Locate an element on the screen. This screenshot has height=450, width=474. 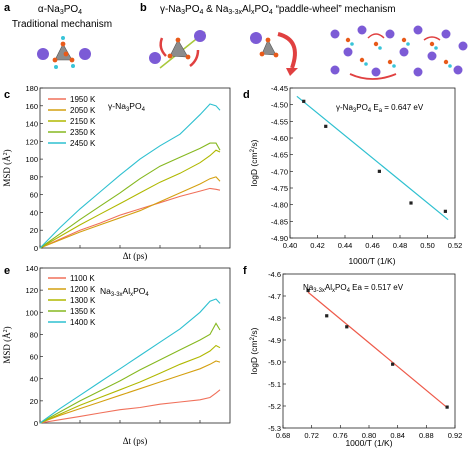
panel-c-y-tick-label: 140 is located at coordinates (31, 124).